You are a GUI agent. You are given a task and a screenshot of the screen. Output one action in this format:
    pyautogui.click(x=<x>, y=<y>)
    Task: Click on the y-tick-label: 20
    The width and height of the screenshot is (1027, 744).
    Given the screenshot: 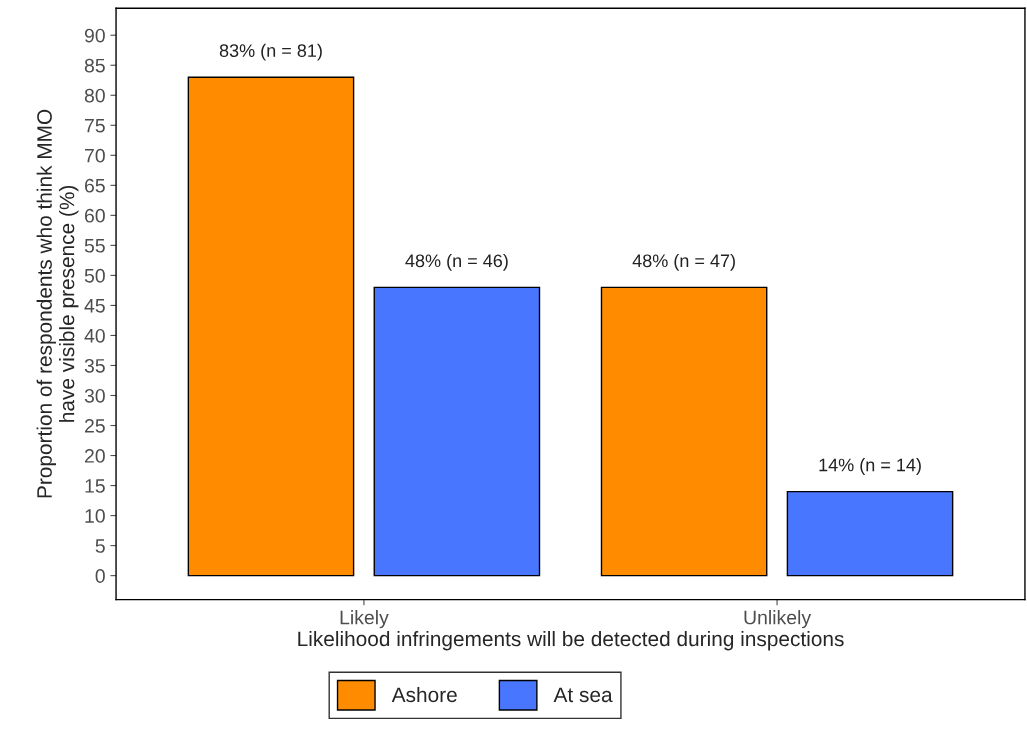 What is the action you would take?
    pyautogui.click(x=94, y=456)
    